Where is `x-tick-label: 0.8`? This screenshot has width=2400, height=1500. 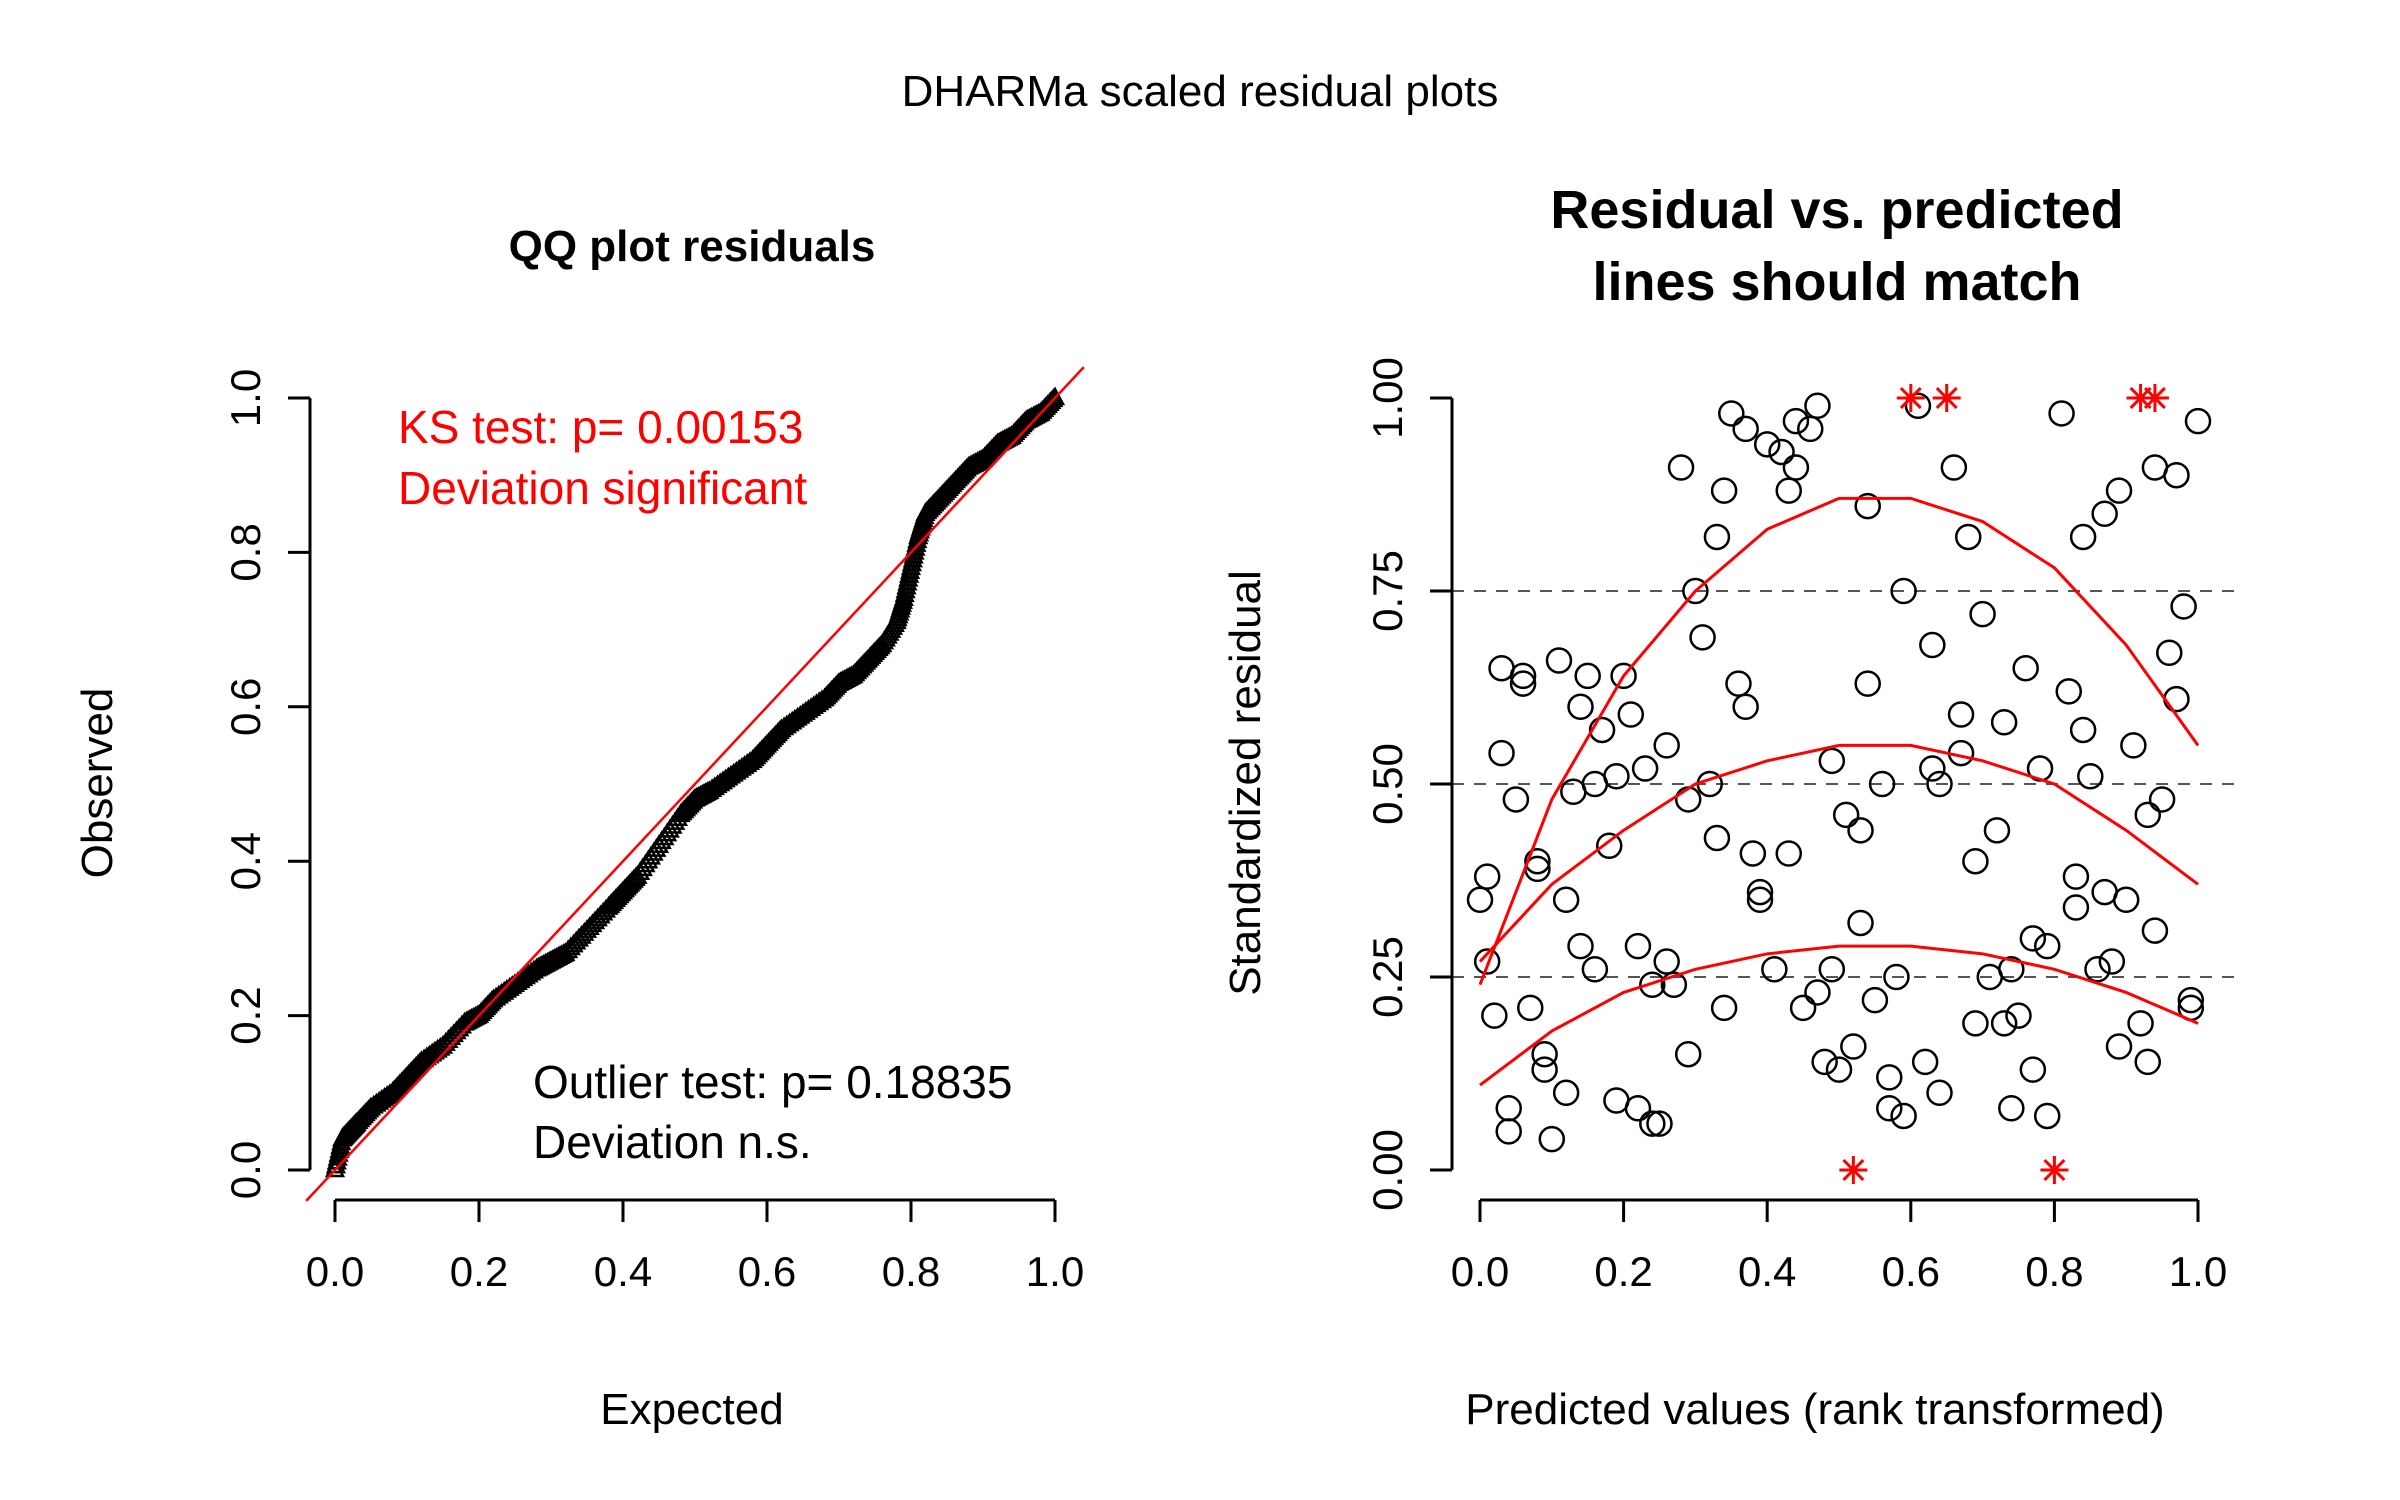
x-tick-label: 0.8 is located at coordinates (911, 1271).